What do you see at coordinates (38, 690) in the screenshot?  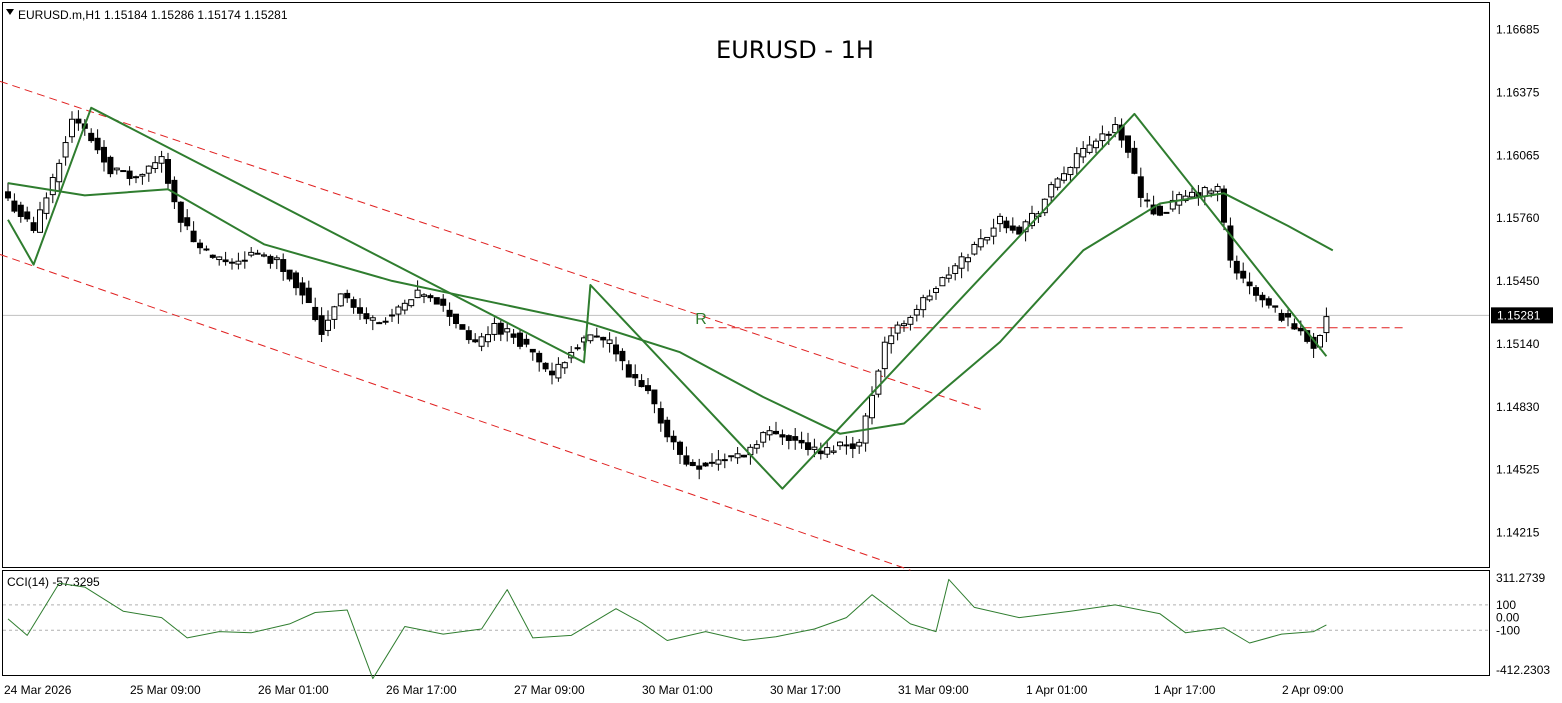 I see `time-tick-label: 24 Mar 2026` at bounding box center [38, 690].